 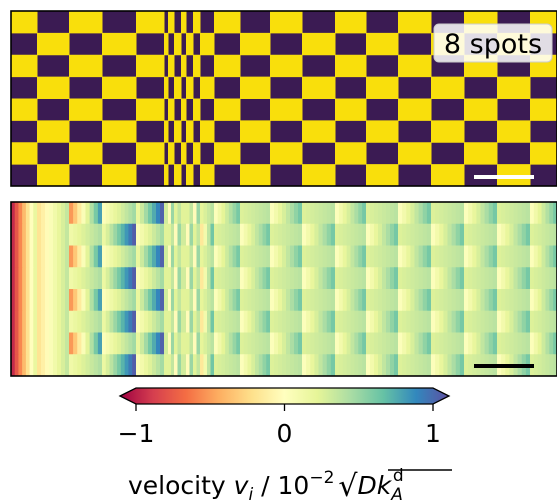 What do you see at coordinates (348, 486) in the screenshot?
I see `colorbar-label-root: √` at bounding box center [348, 486].